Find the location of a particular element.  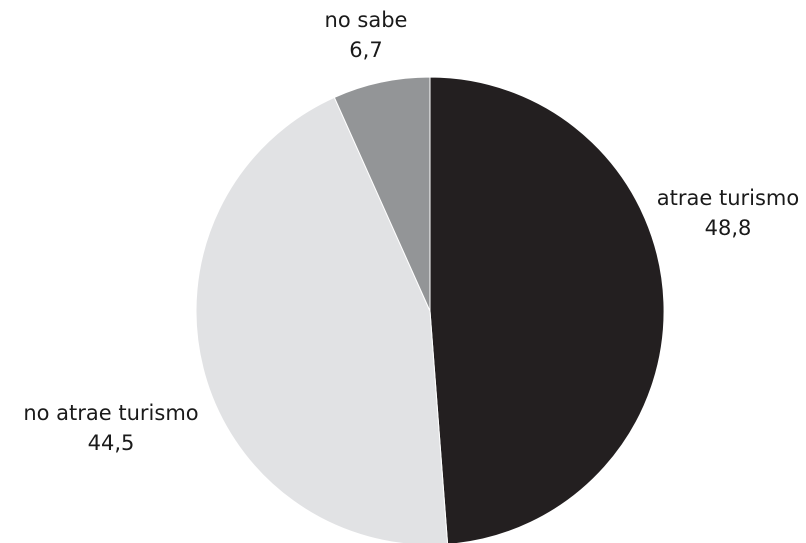

slice-label-no-atrae-turismo: no atrae turismo is located at coordinates (110, 413).